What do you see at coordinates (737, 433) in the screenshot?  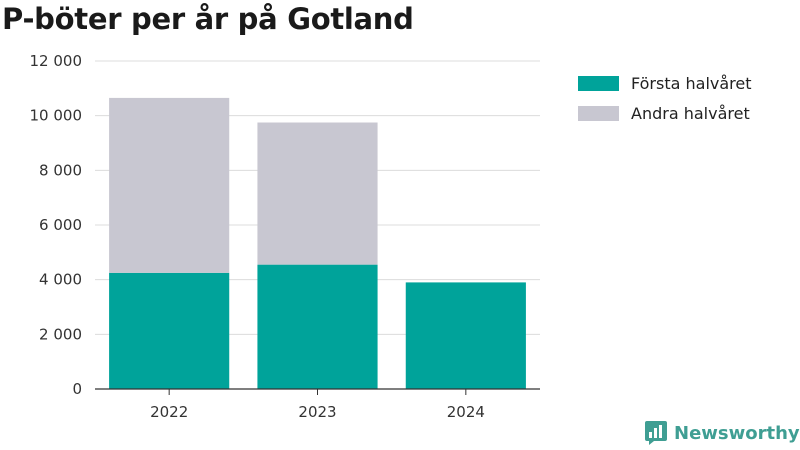 I see `brand-name: Newsworthy` at bounding box center [737, 433].